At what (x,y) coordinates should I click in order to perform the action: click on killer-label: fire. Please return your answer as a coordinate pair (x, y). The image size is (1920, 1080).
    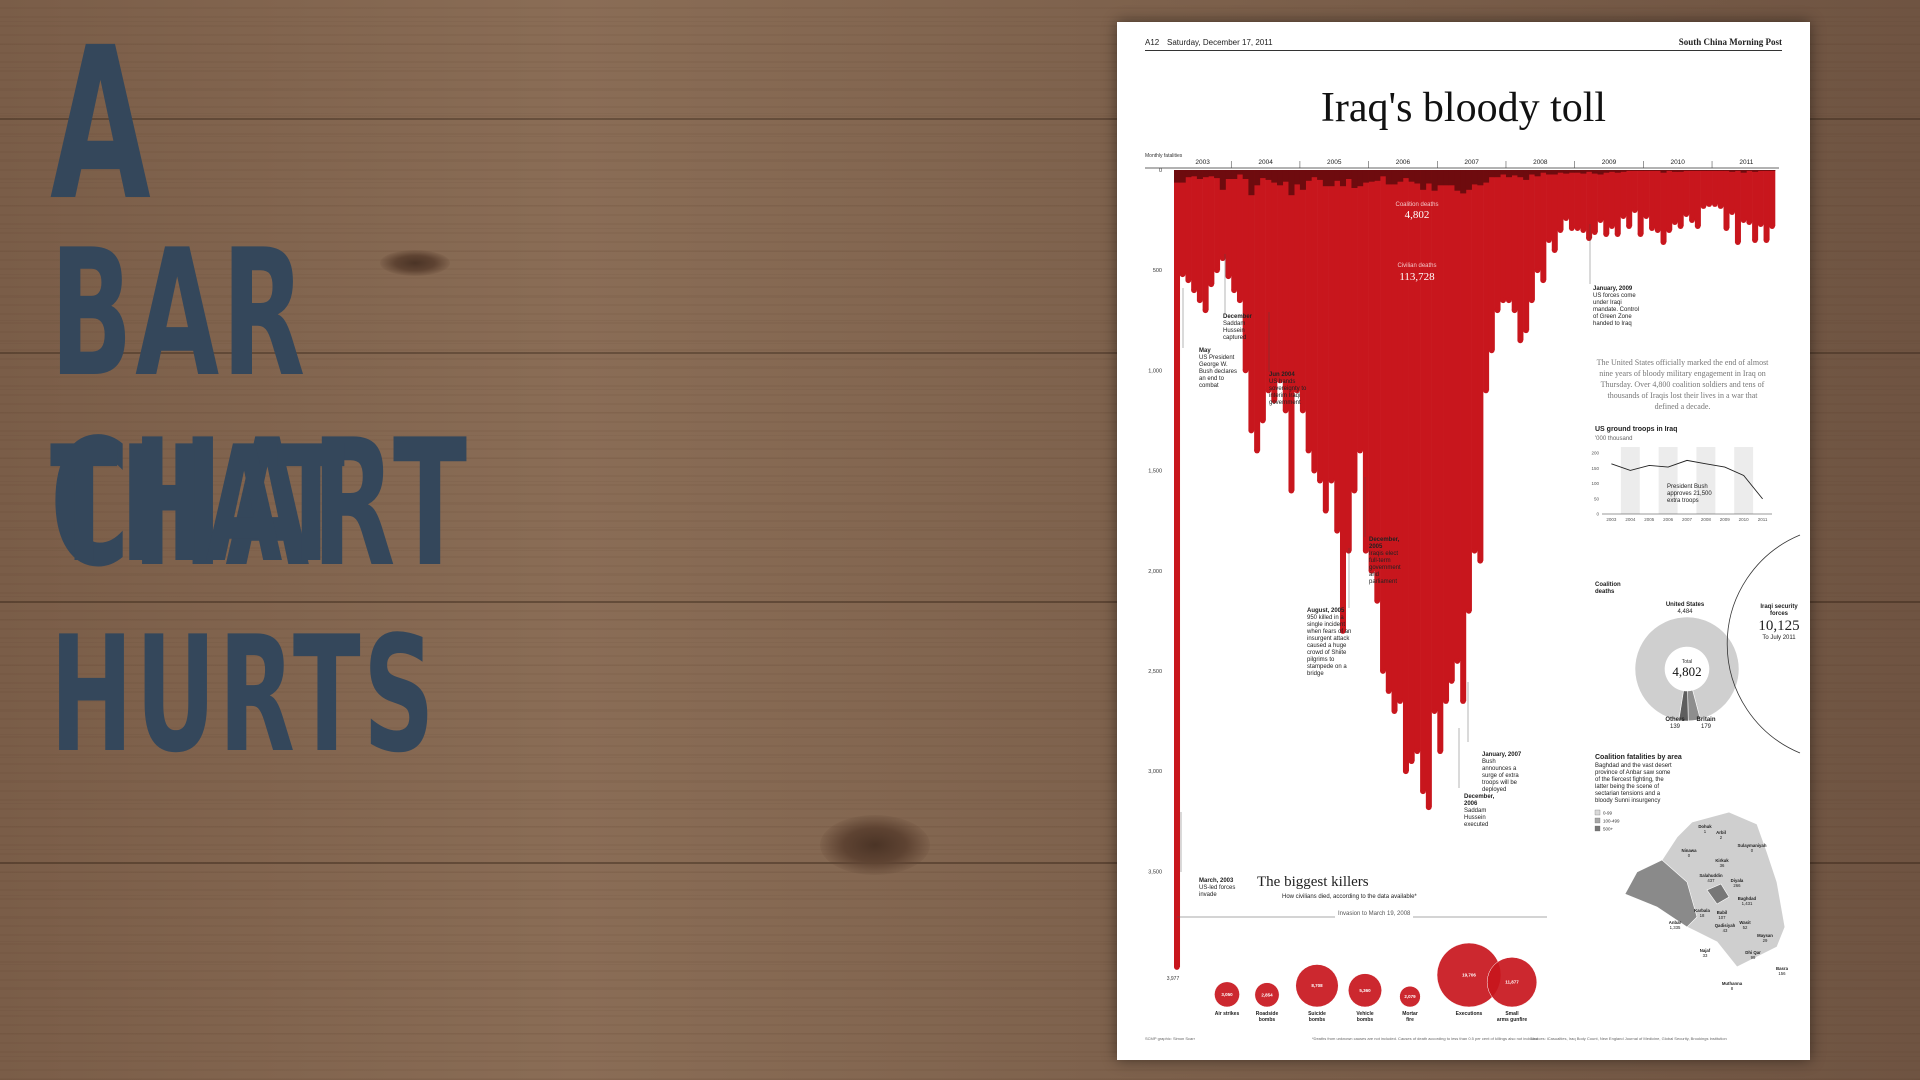
    Looking at the image, I should click on (1410, 1020).